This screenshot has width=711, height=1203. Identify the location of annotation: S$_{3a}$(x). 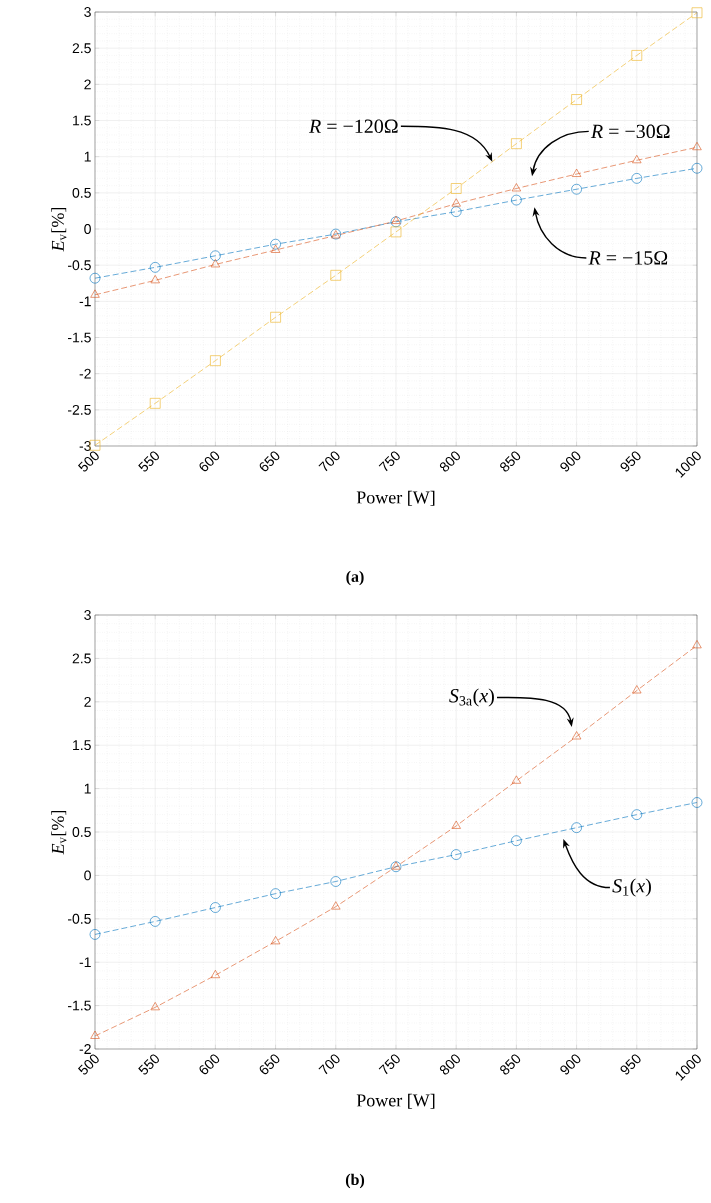
(471, 697).